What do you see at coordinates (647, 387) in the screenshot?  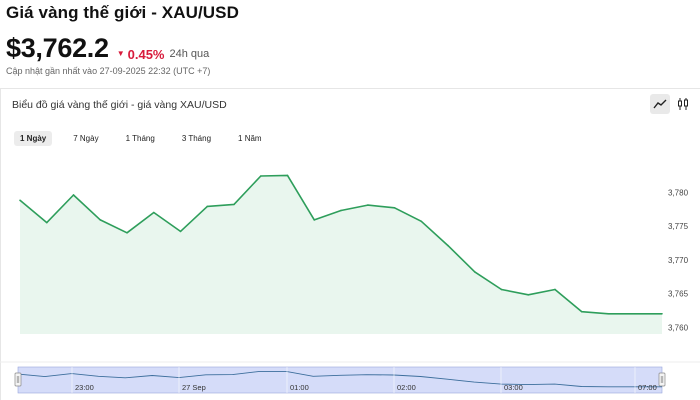 I see `navigator-time-label: 07:00` at bounding box center [647, 387].